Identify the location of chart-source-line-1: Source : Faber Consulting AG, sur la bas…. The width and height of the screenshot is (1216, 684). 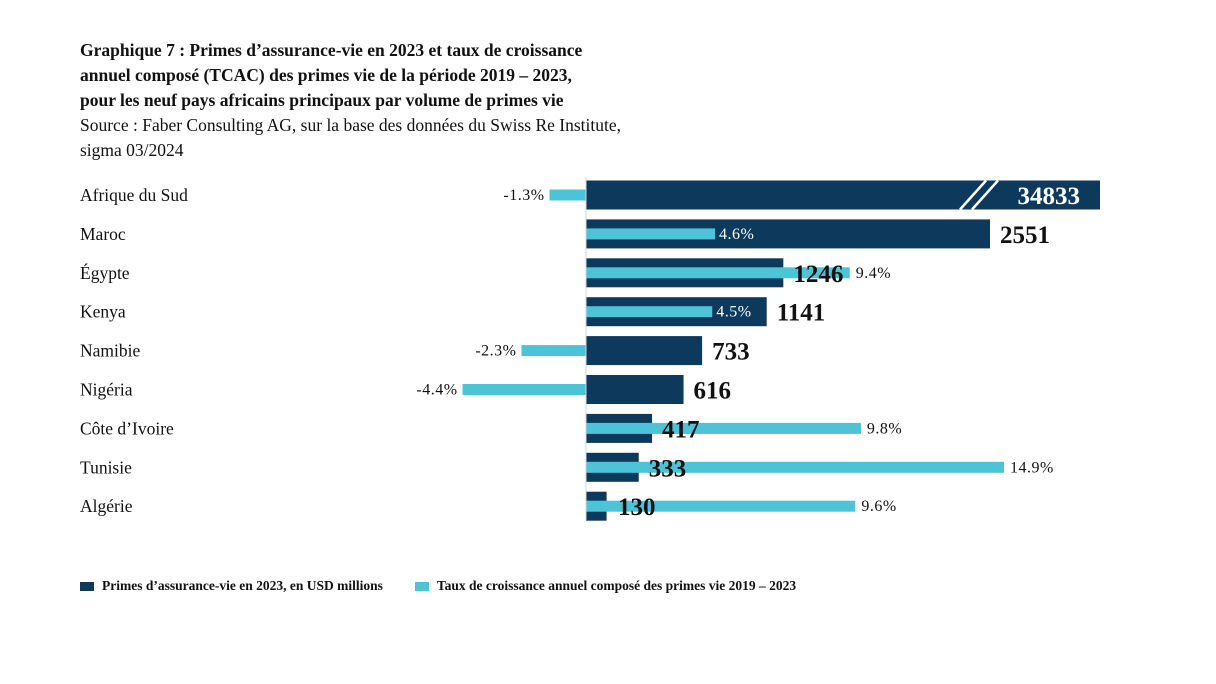
(350, 125).